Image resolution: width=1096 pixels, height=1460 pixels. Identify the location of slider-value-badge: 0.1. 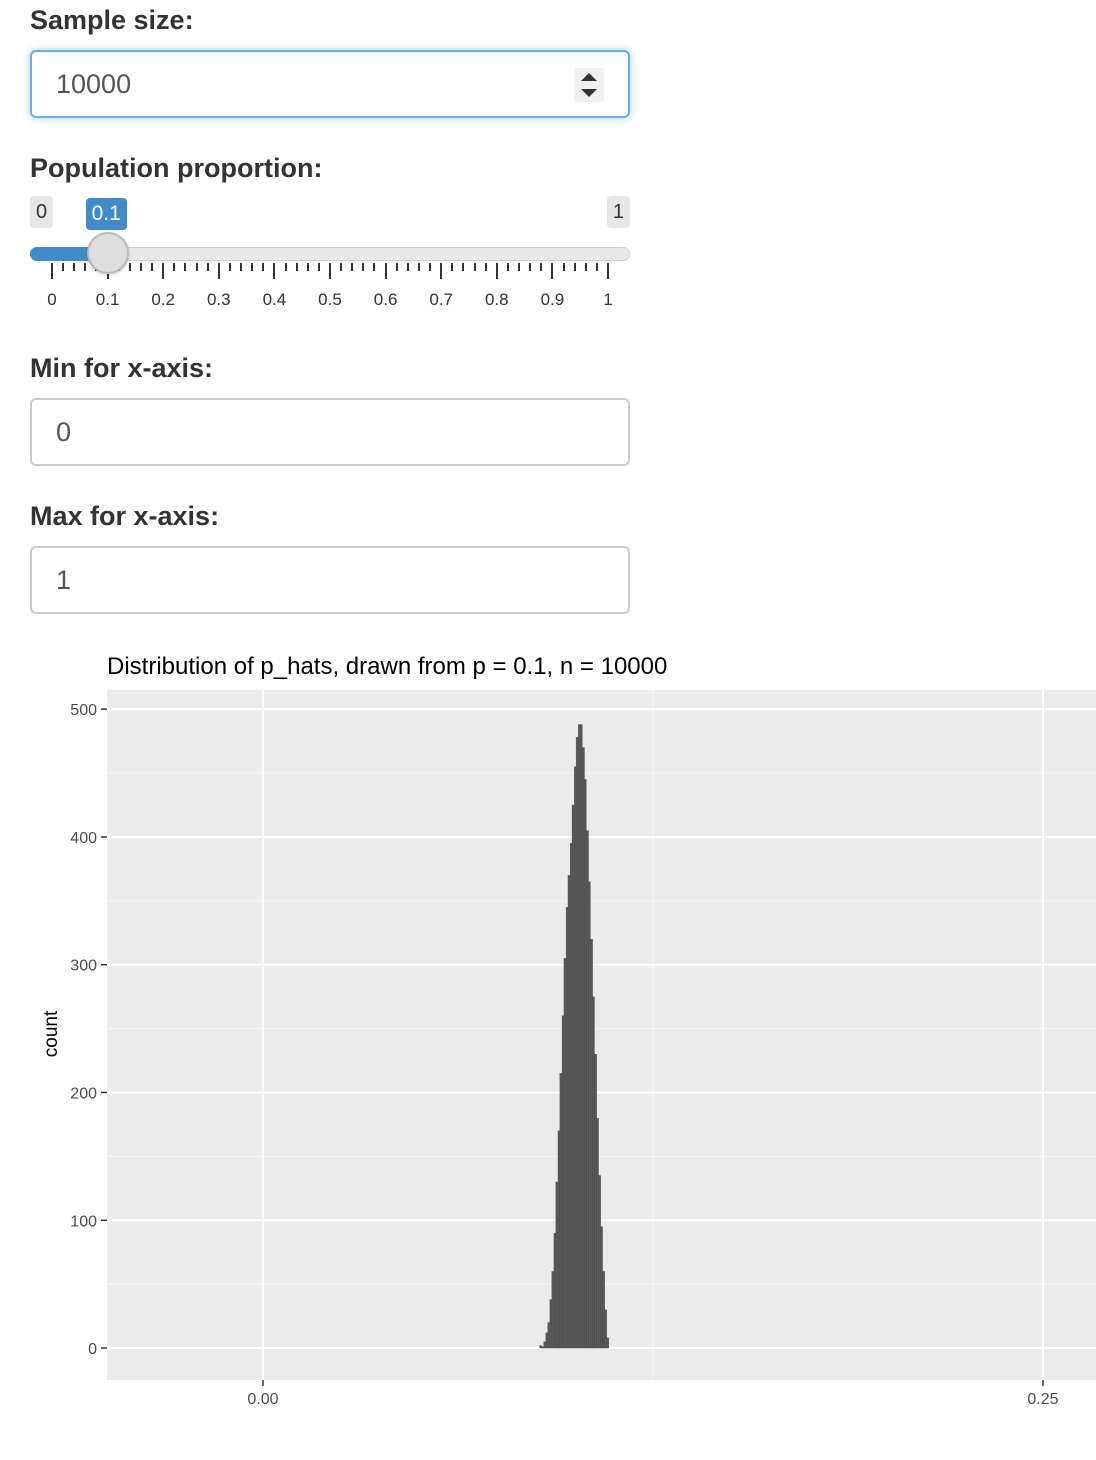
(106, 214).